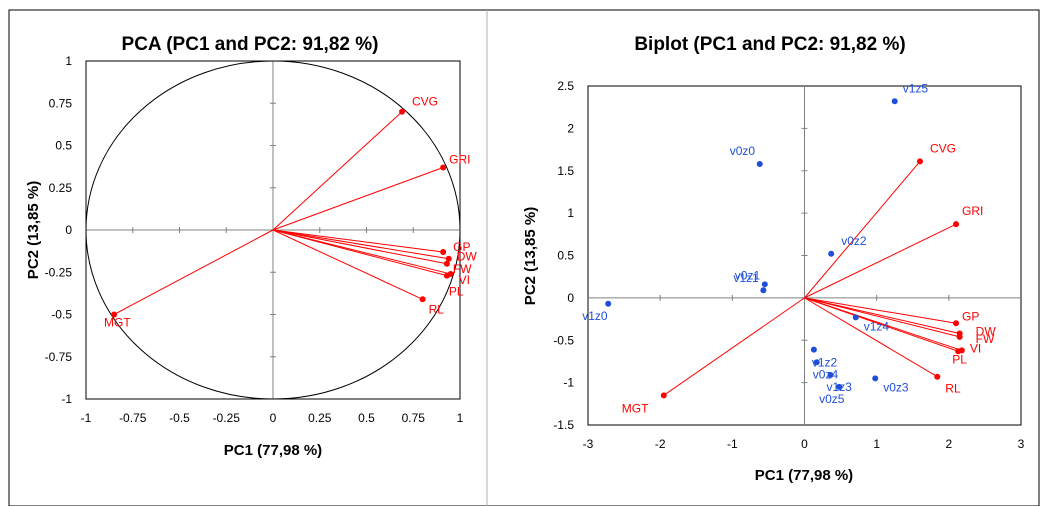  What do you see at coordinates (635, 408) in the screenshot?
I see `biplot-variable-label: MGT` at bounding box center [635, 408].